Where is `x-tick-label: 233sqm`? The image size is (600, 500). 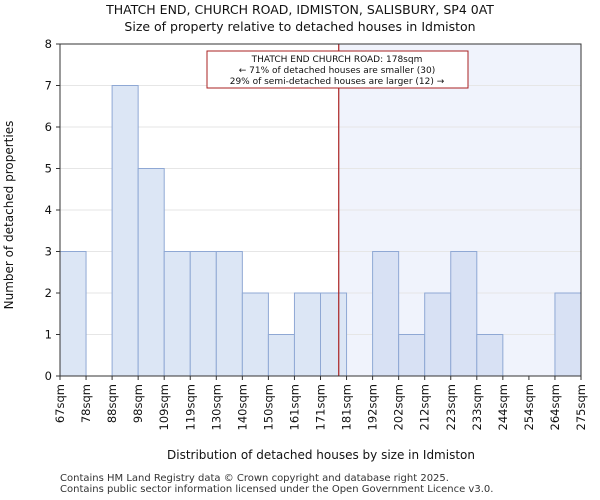 x-tick-label: 233sqm is located at coordinates (477, 407).